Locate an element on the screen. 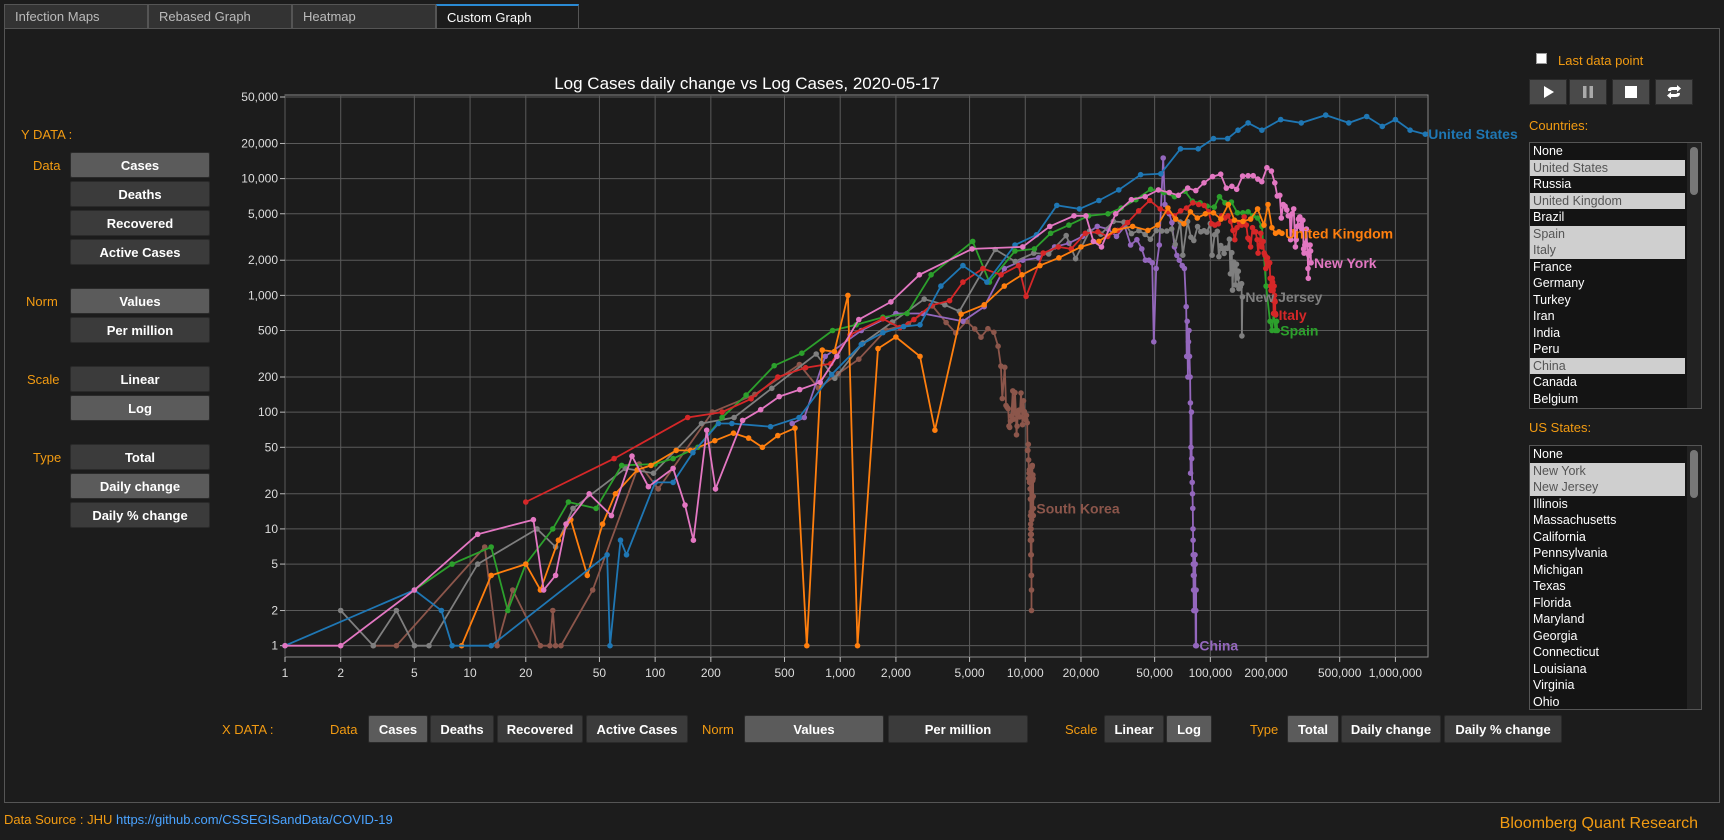  state-item-new-jersey: New Jersey is located at coordinates (1607, 487).